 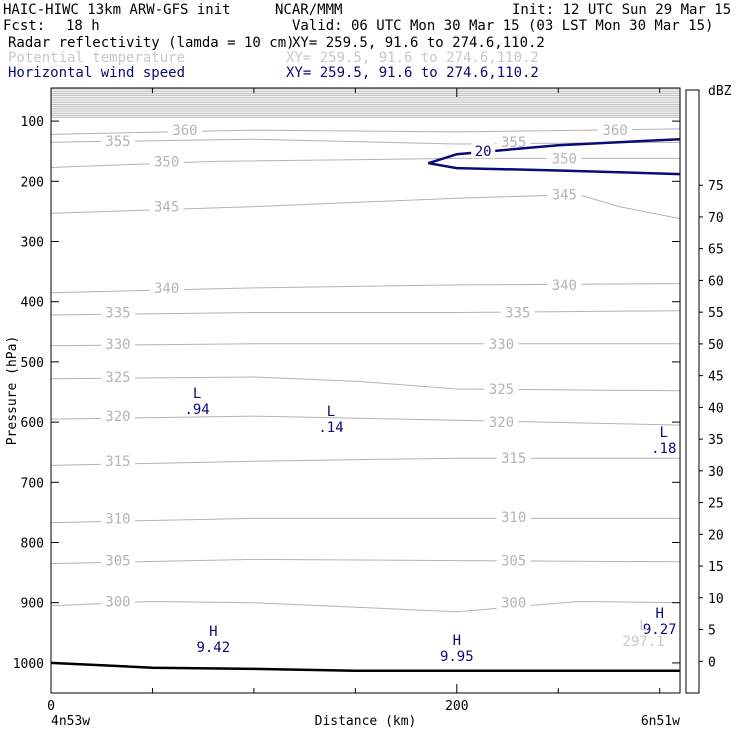 I want to click on y-tick-label: 100, so click(x=32, y=122).